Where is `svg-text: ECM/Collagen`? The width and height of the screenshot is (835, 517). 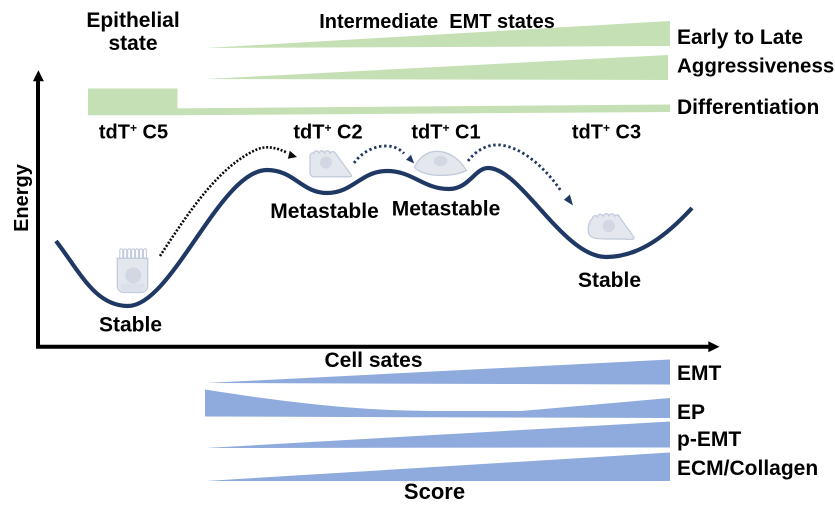
svg-text: ECM/Collagen is located at coordinates (747, 468).